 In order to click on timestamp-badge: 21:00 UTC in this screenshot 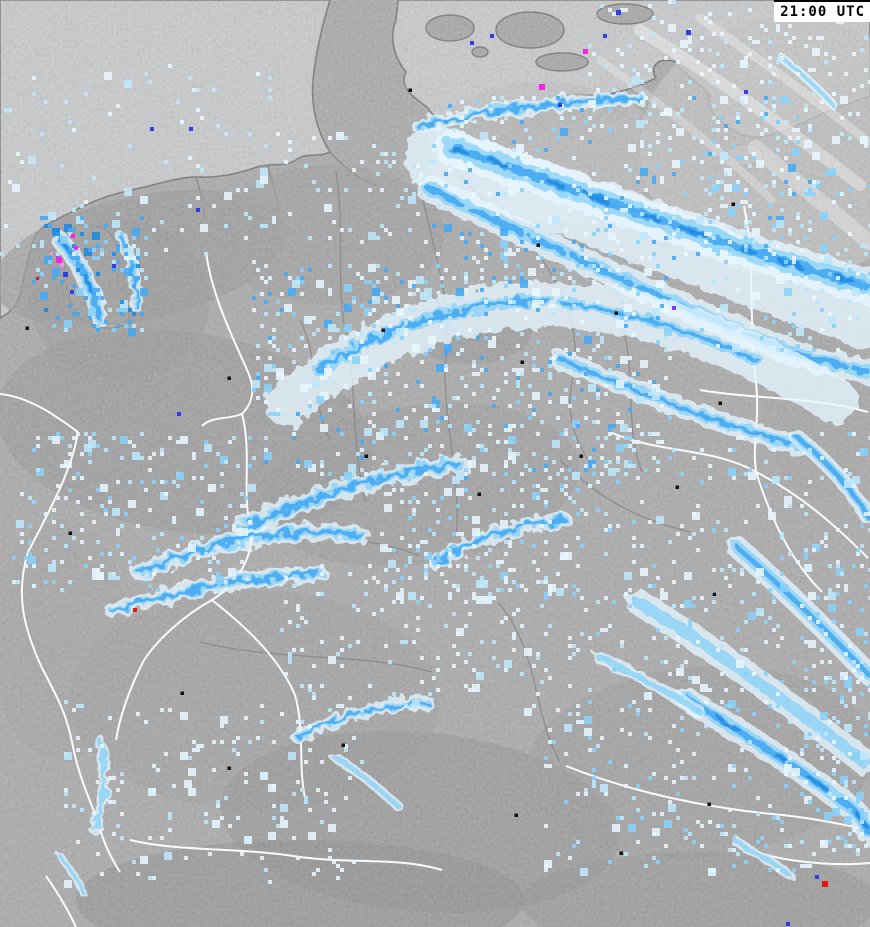, I will do `click(822, 11)`.